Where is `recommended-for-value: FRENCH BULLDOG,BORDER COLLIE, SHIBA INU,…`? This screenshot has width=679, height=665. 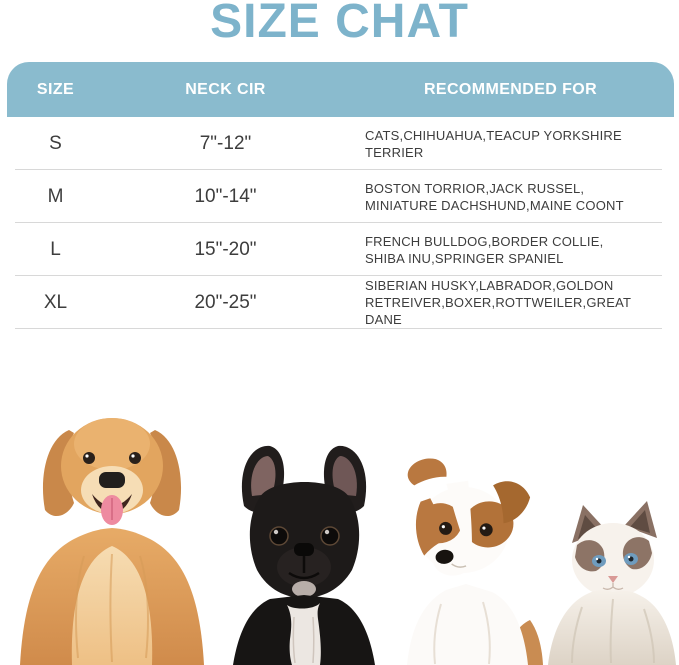 recommended-for-value: FRENCH BULLDOG,BORDER COLLIE, SHIBA INU,… is located at coordinates (484, 249).